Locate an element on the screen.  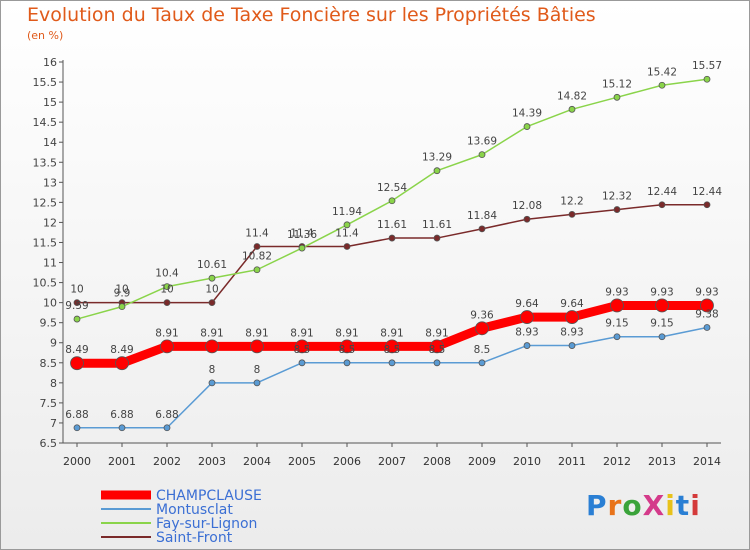
y-tick-label: 14 is located at coordinates (50, 142).